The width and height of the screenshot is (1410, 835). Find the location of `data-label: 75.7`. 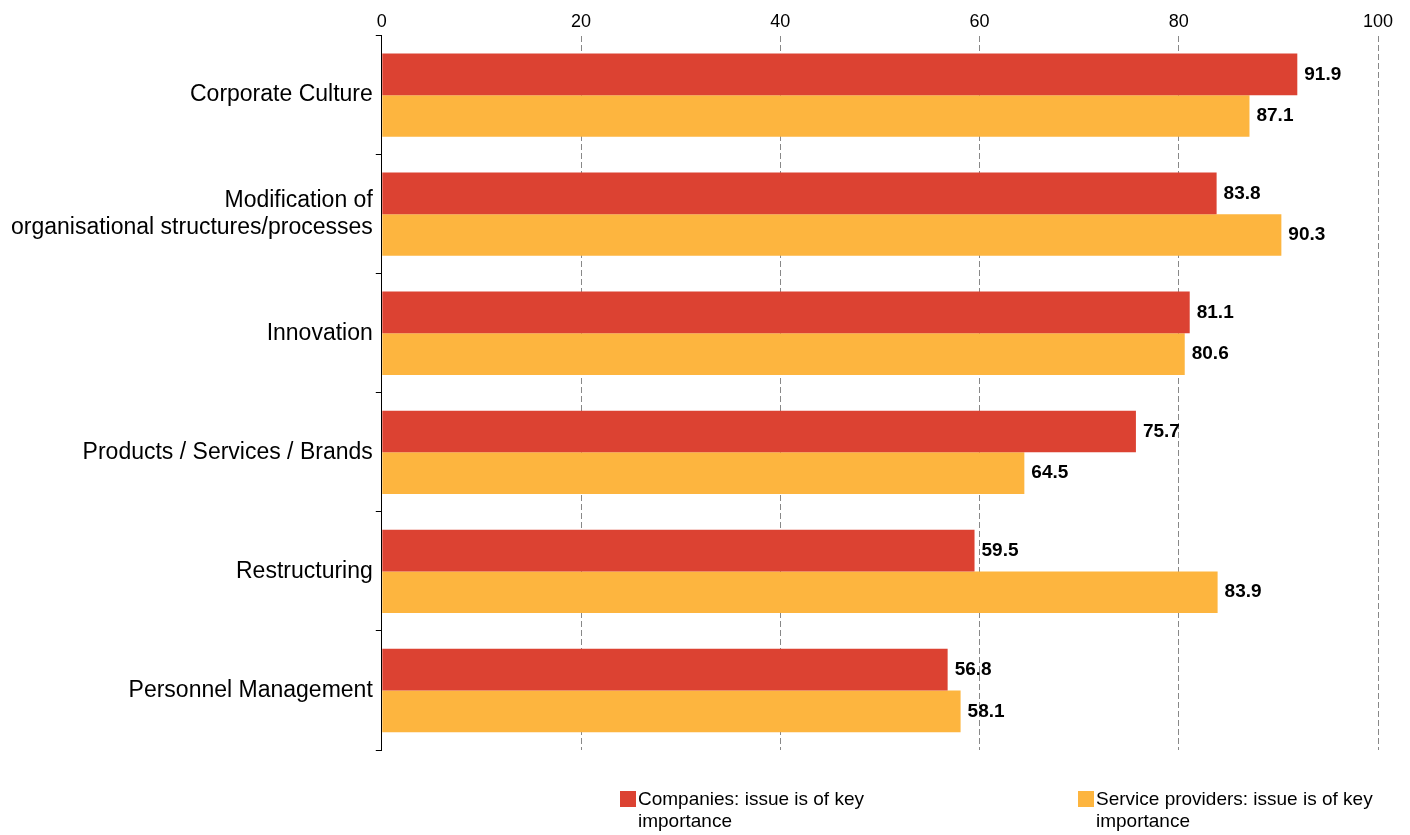

data-label: 75.7 is located at coordinates (1161, 430).